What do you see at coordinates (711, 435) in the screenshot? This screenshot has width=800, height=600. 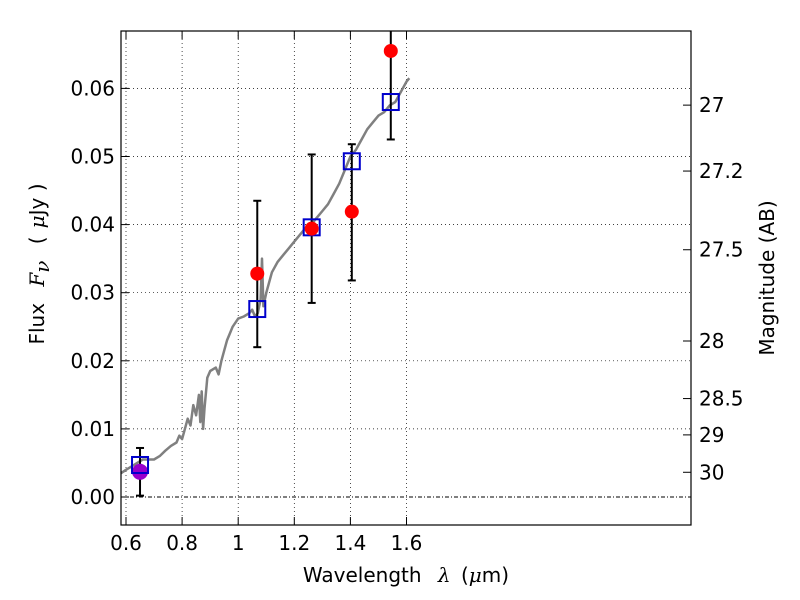 I see `mag-tick-label: 29` at bounding box center [711, 435].